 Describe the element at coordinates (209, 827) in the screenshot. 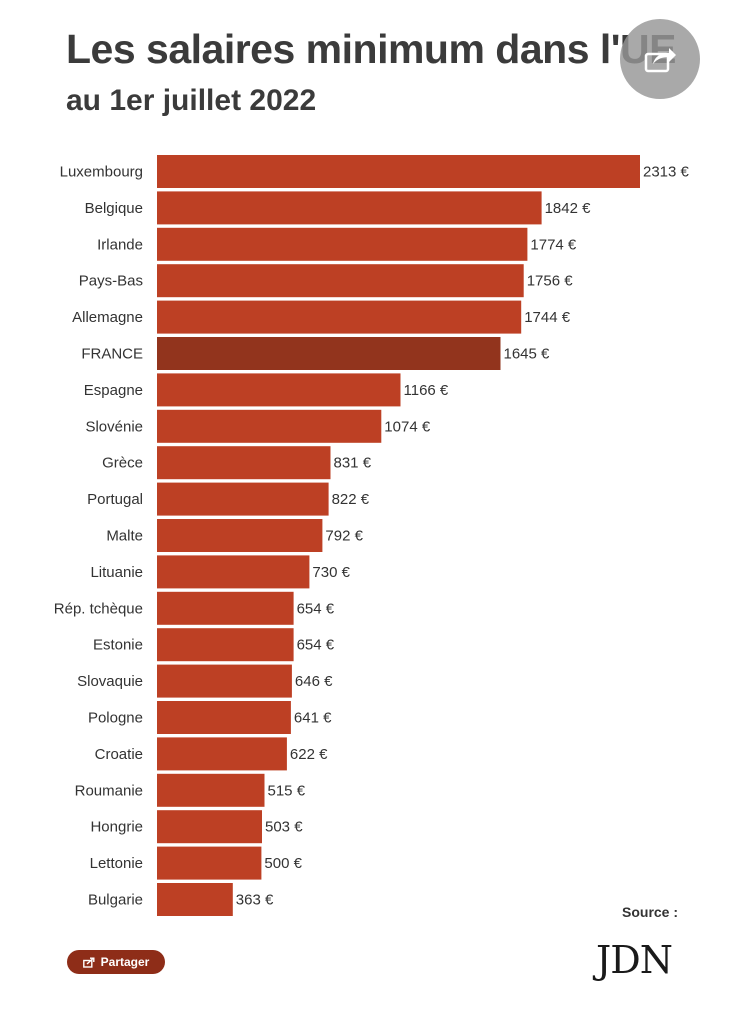

I see `bar-hongrie` at that location.